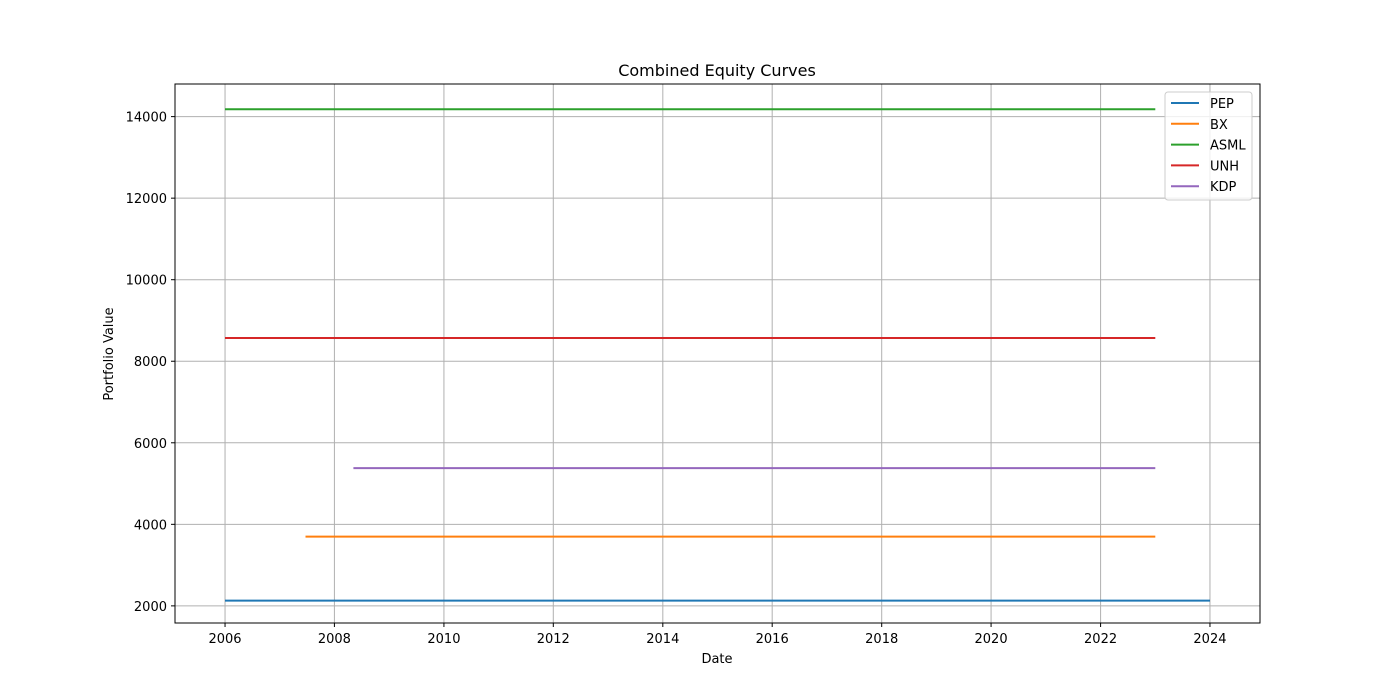 Image resolution: width=1400 pixels, height=700 pixels. What do you see at coordinates (716, 659) in the screenshot?
I see `x-axis-title: Date` at bounding box center [716, 659].